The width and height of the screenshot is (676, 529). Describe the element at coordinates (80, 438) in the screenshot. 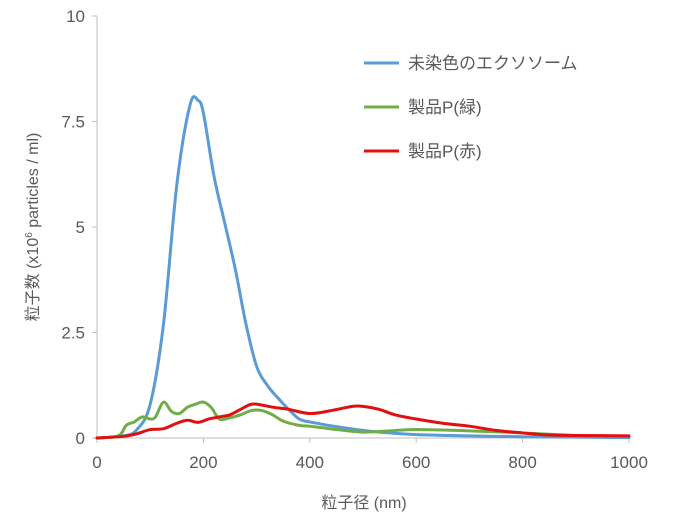

I see `y-tick-label: 0` at that location.